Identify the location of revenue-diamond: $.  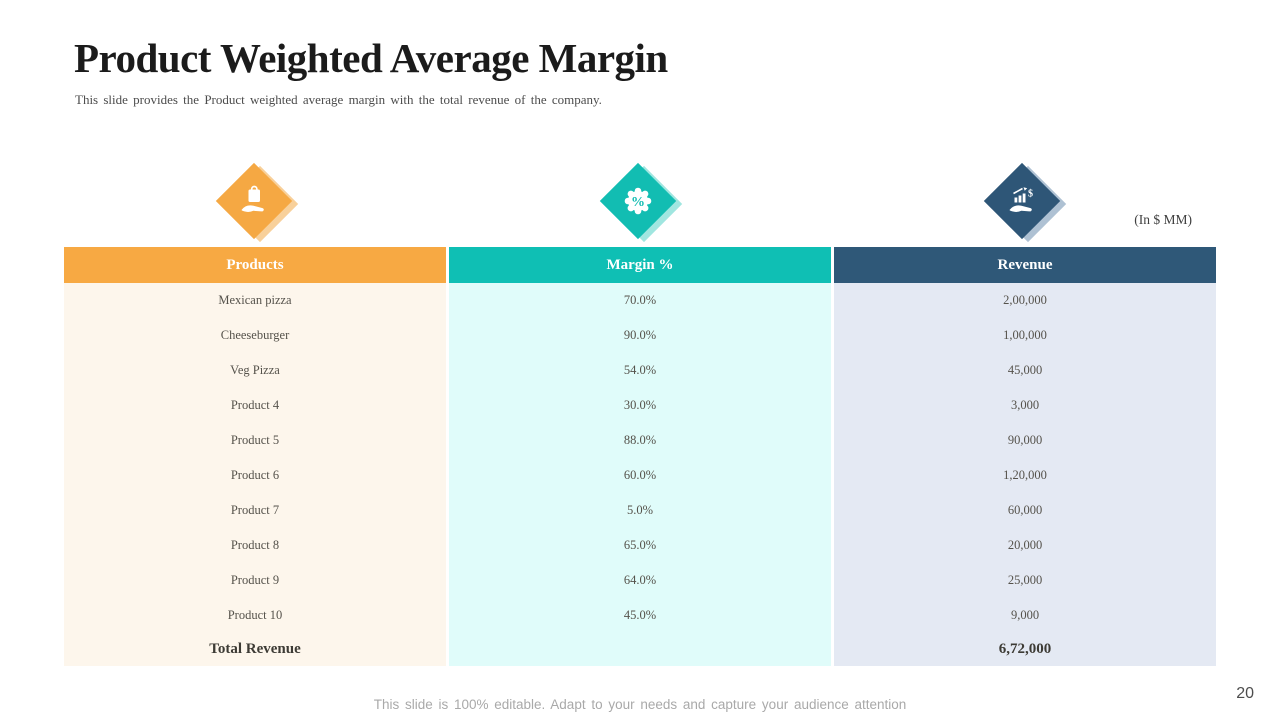
(1024, 203).